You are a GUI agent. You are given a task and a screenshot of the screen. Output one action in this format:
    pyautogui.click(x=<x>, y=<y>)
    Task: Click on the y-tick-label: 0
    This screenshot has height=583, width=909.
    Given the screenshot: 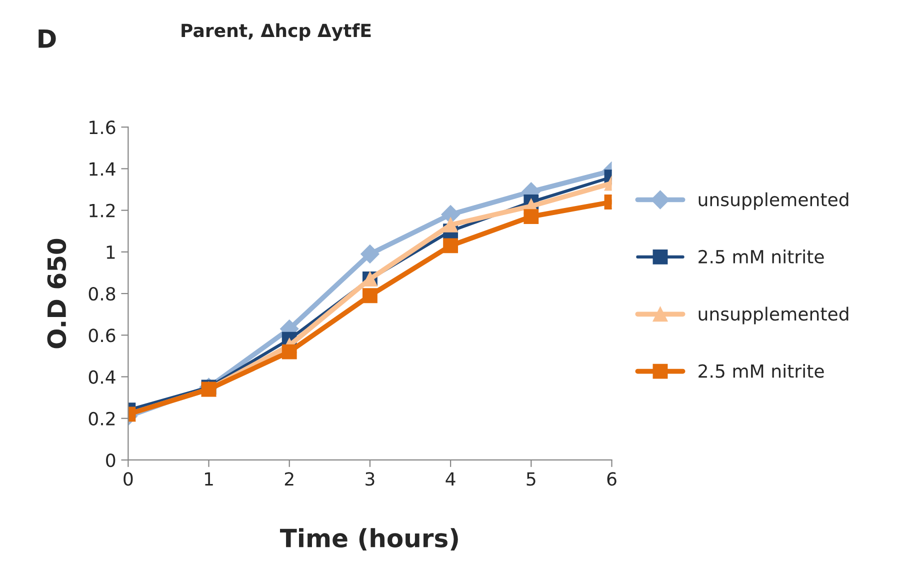 What is the action you would take?
    pyautogui.click(x=111, y=460)
    